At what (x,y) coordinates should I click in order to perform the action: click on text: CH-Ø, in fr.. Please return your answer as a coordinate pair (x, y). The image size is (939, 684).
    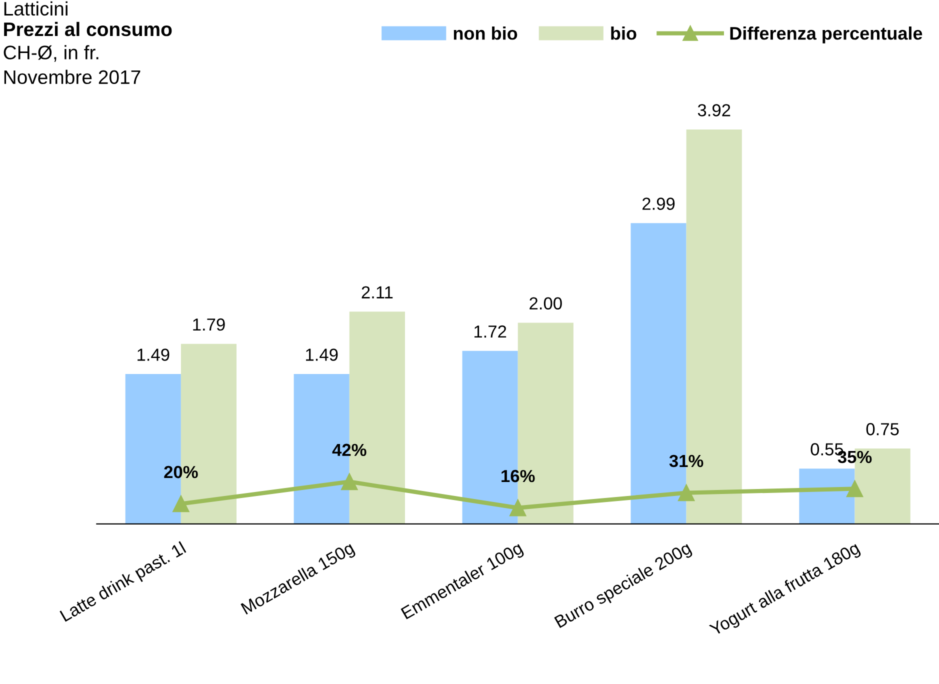
    Looking at the image, I should click on (51, 53).